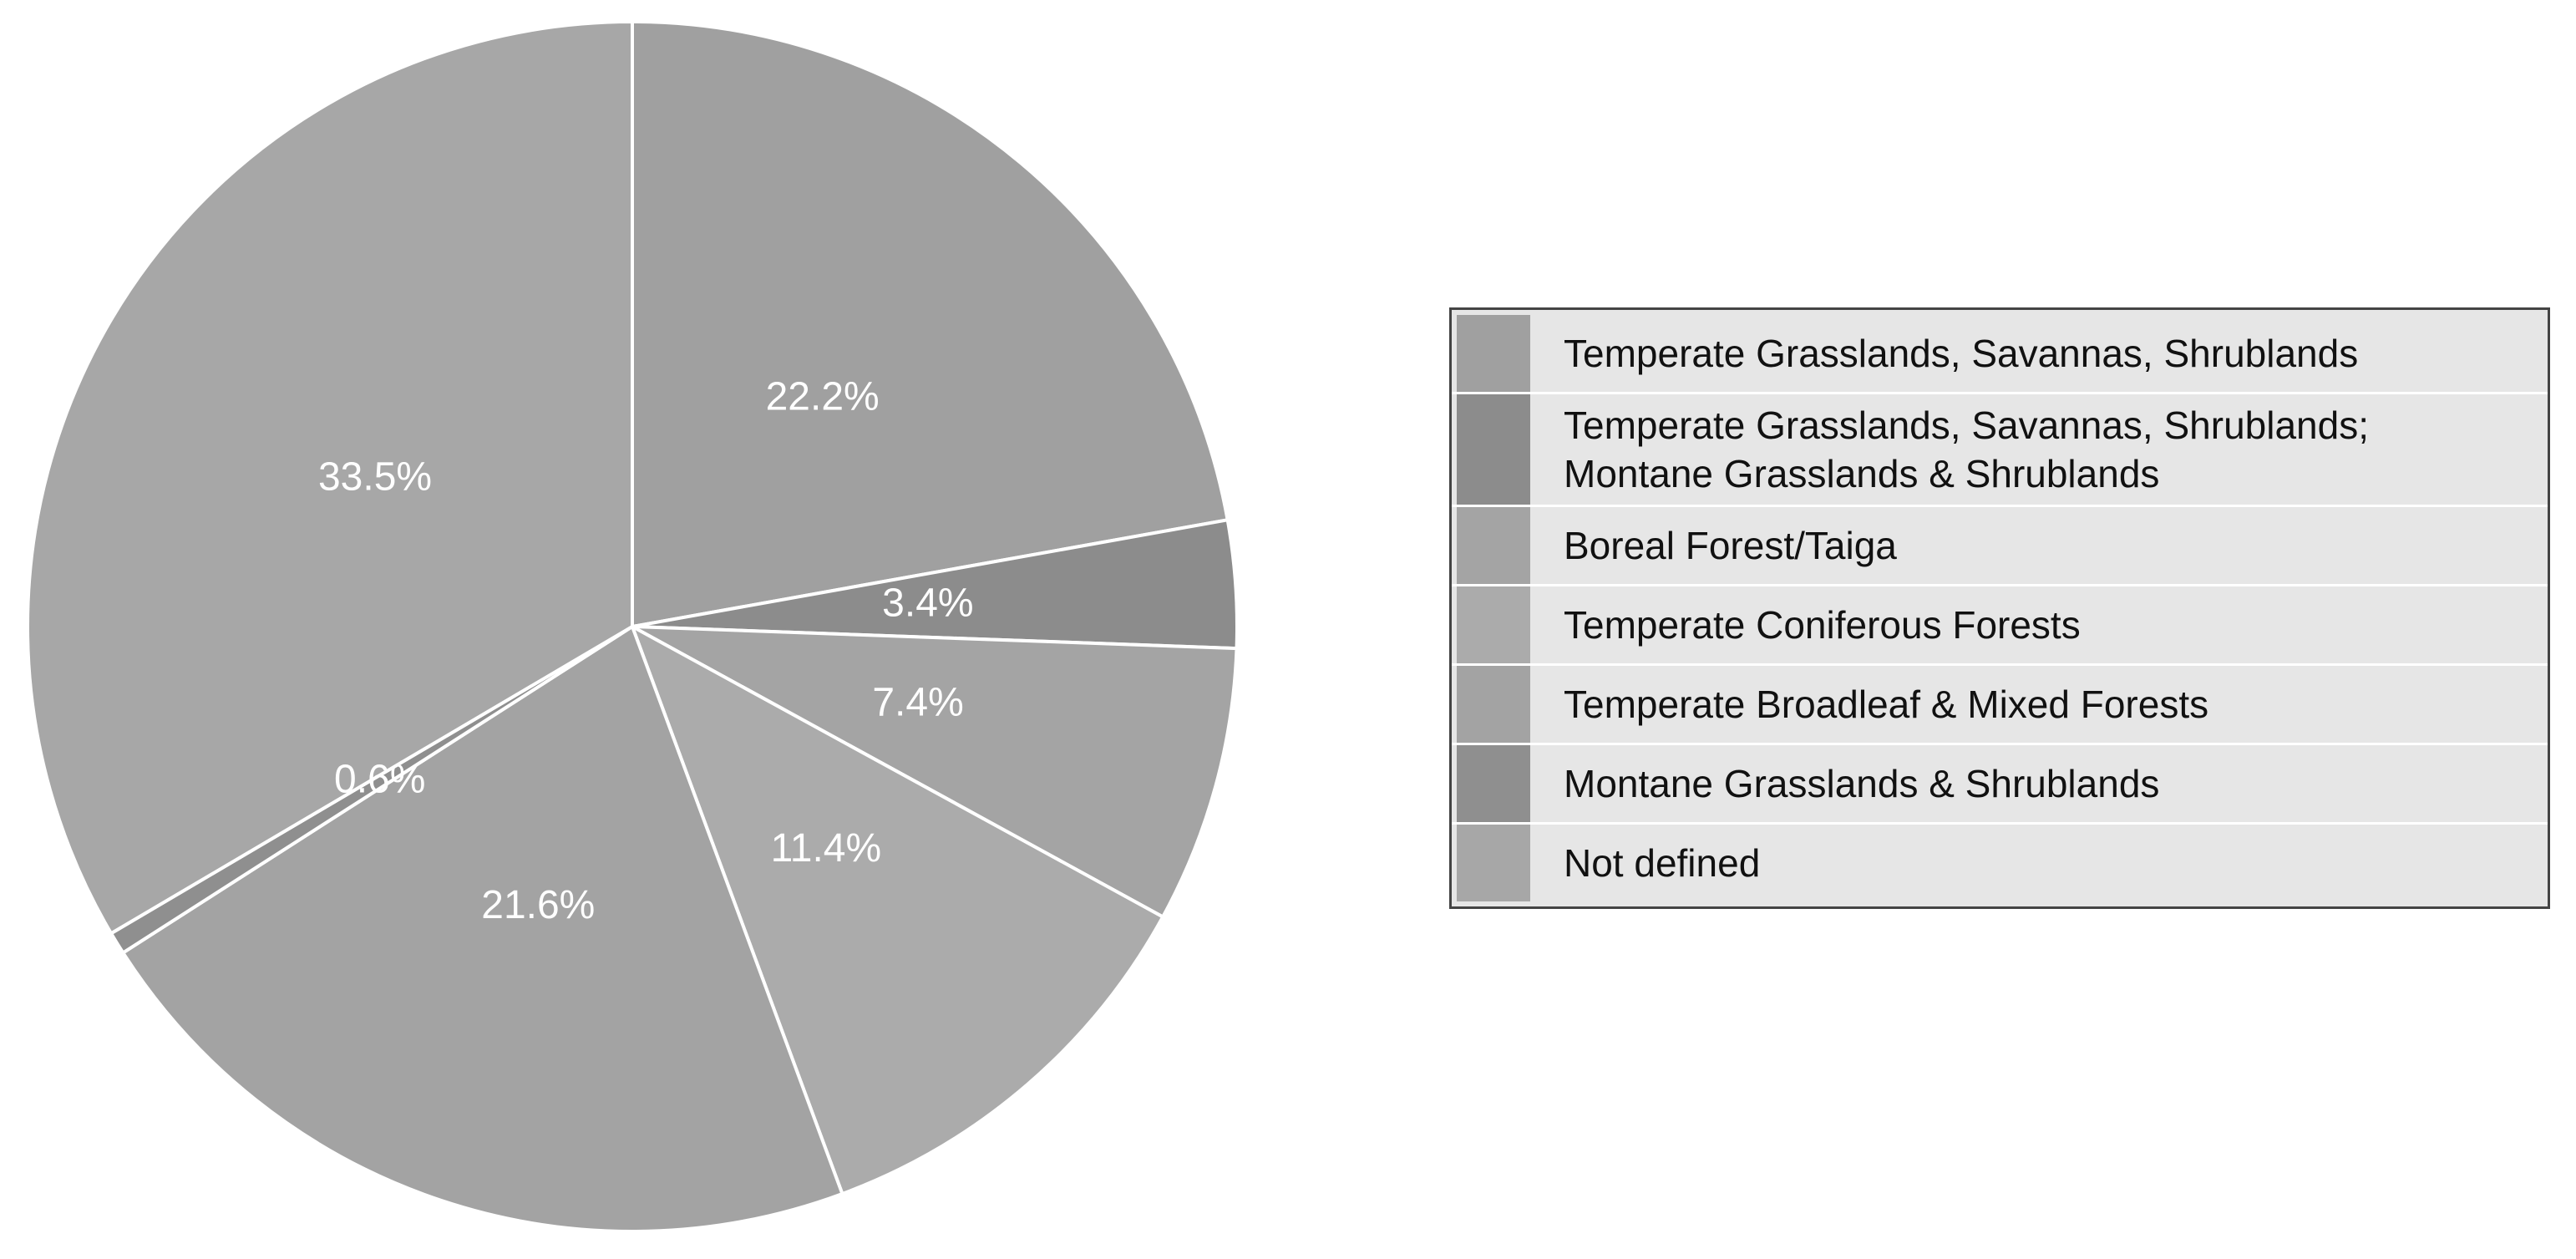 The width and height of the screenshot is (2576, 1259). What do you see at coordinates (1886, 704) in the screenshot?
I see `legend-label: Temperate Broadleaf & Mixed Forests` at bounding box center [1886, 704].